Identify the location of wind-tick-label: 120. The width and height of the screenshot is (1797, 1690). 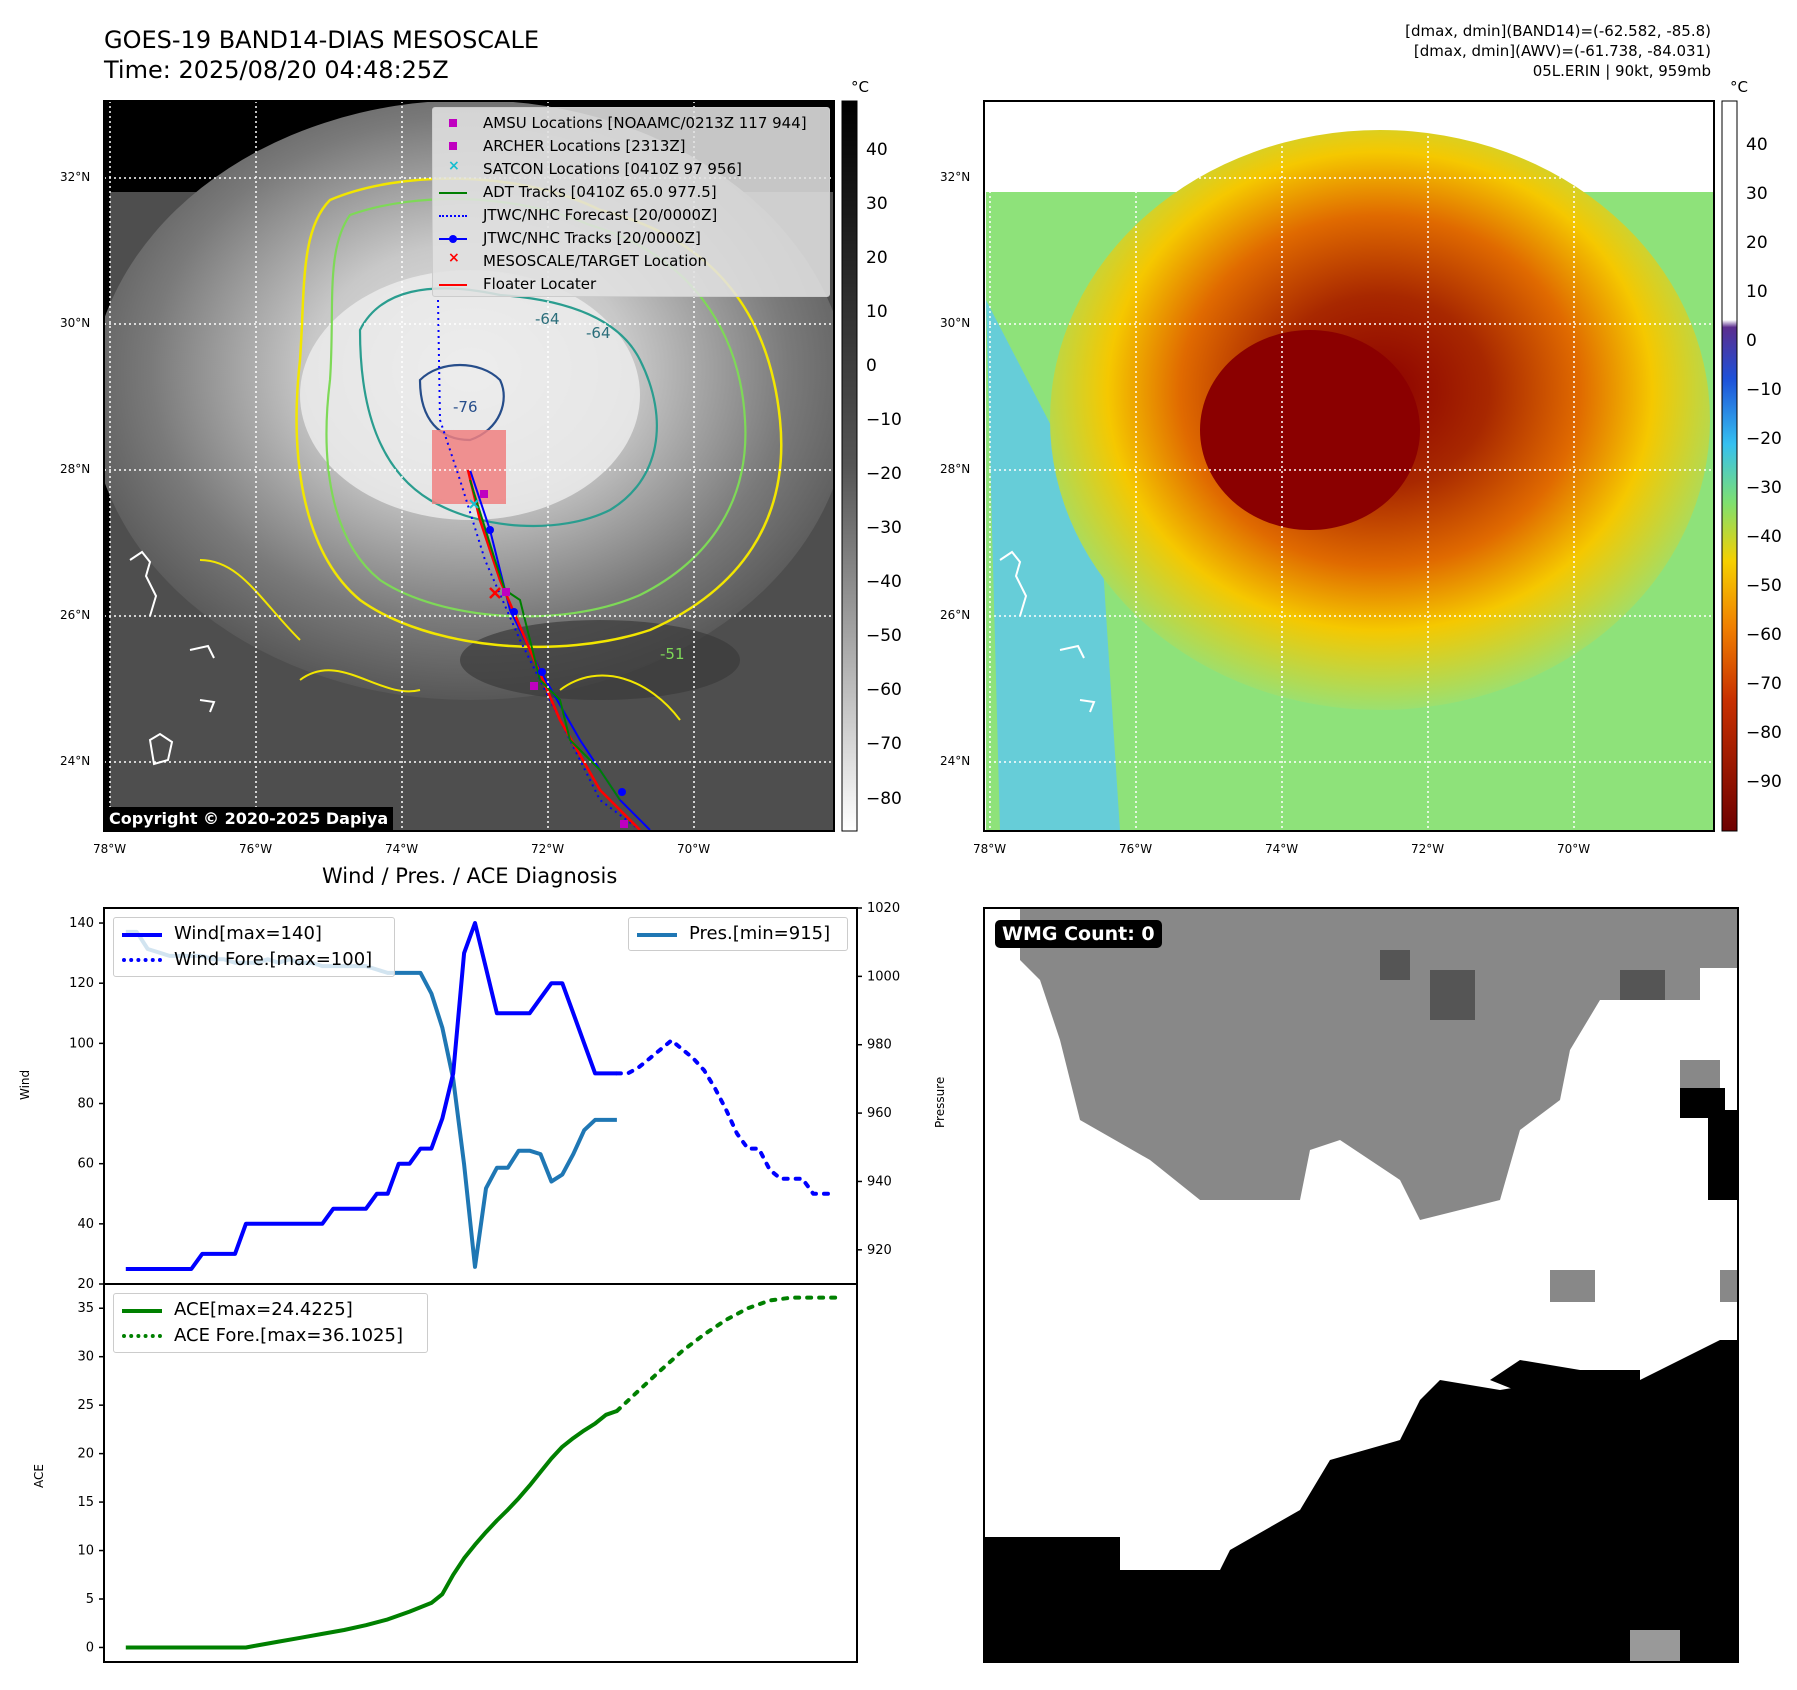
(81, 983).